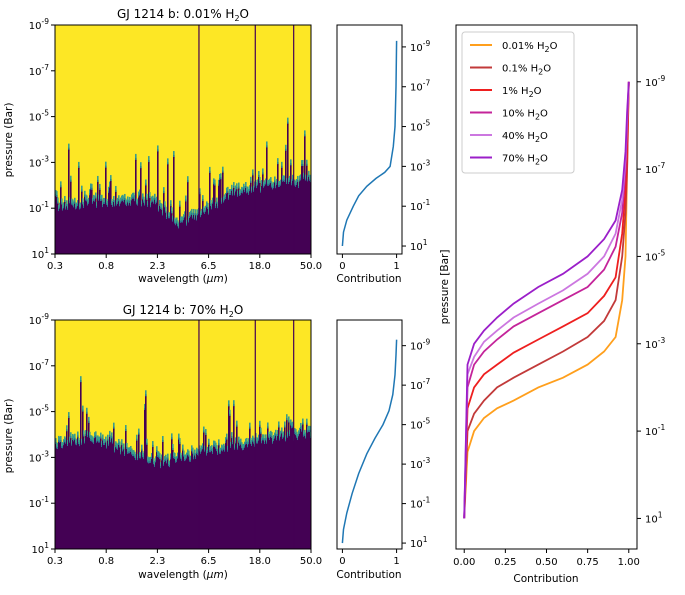 This screenshot has width=685, height=595. What do you see at coordinates (183, 311) in the screenshot?
I see `heatmap-bottom-title: GJ 1214 b: 70% H2O` at bounding box center [183, 311].